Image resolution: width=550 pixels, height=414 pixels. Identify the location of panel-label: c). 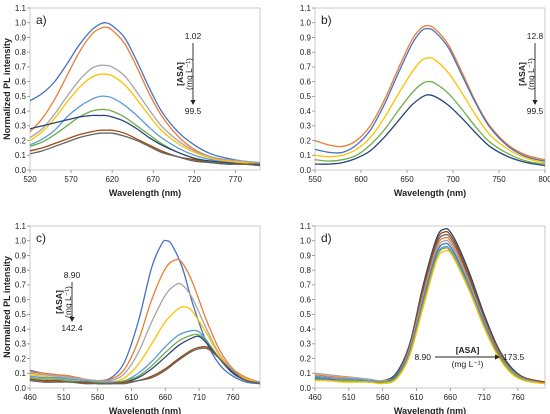
(41, 238).